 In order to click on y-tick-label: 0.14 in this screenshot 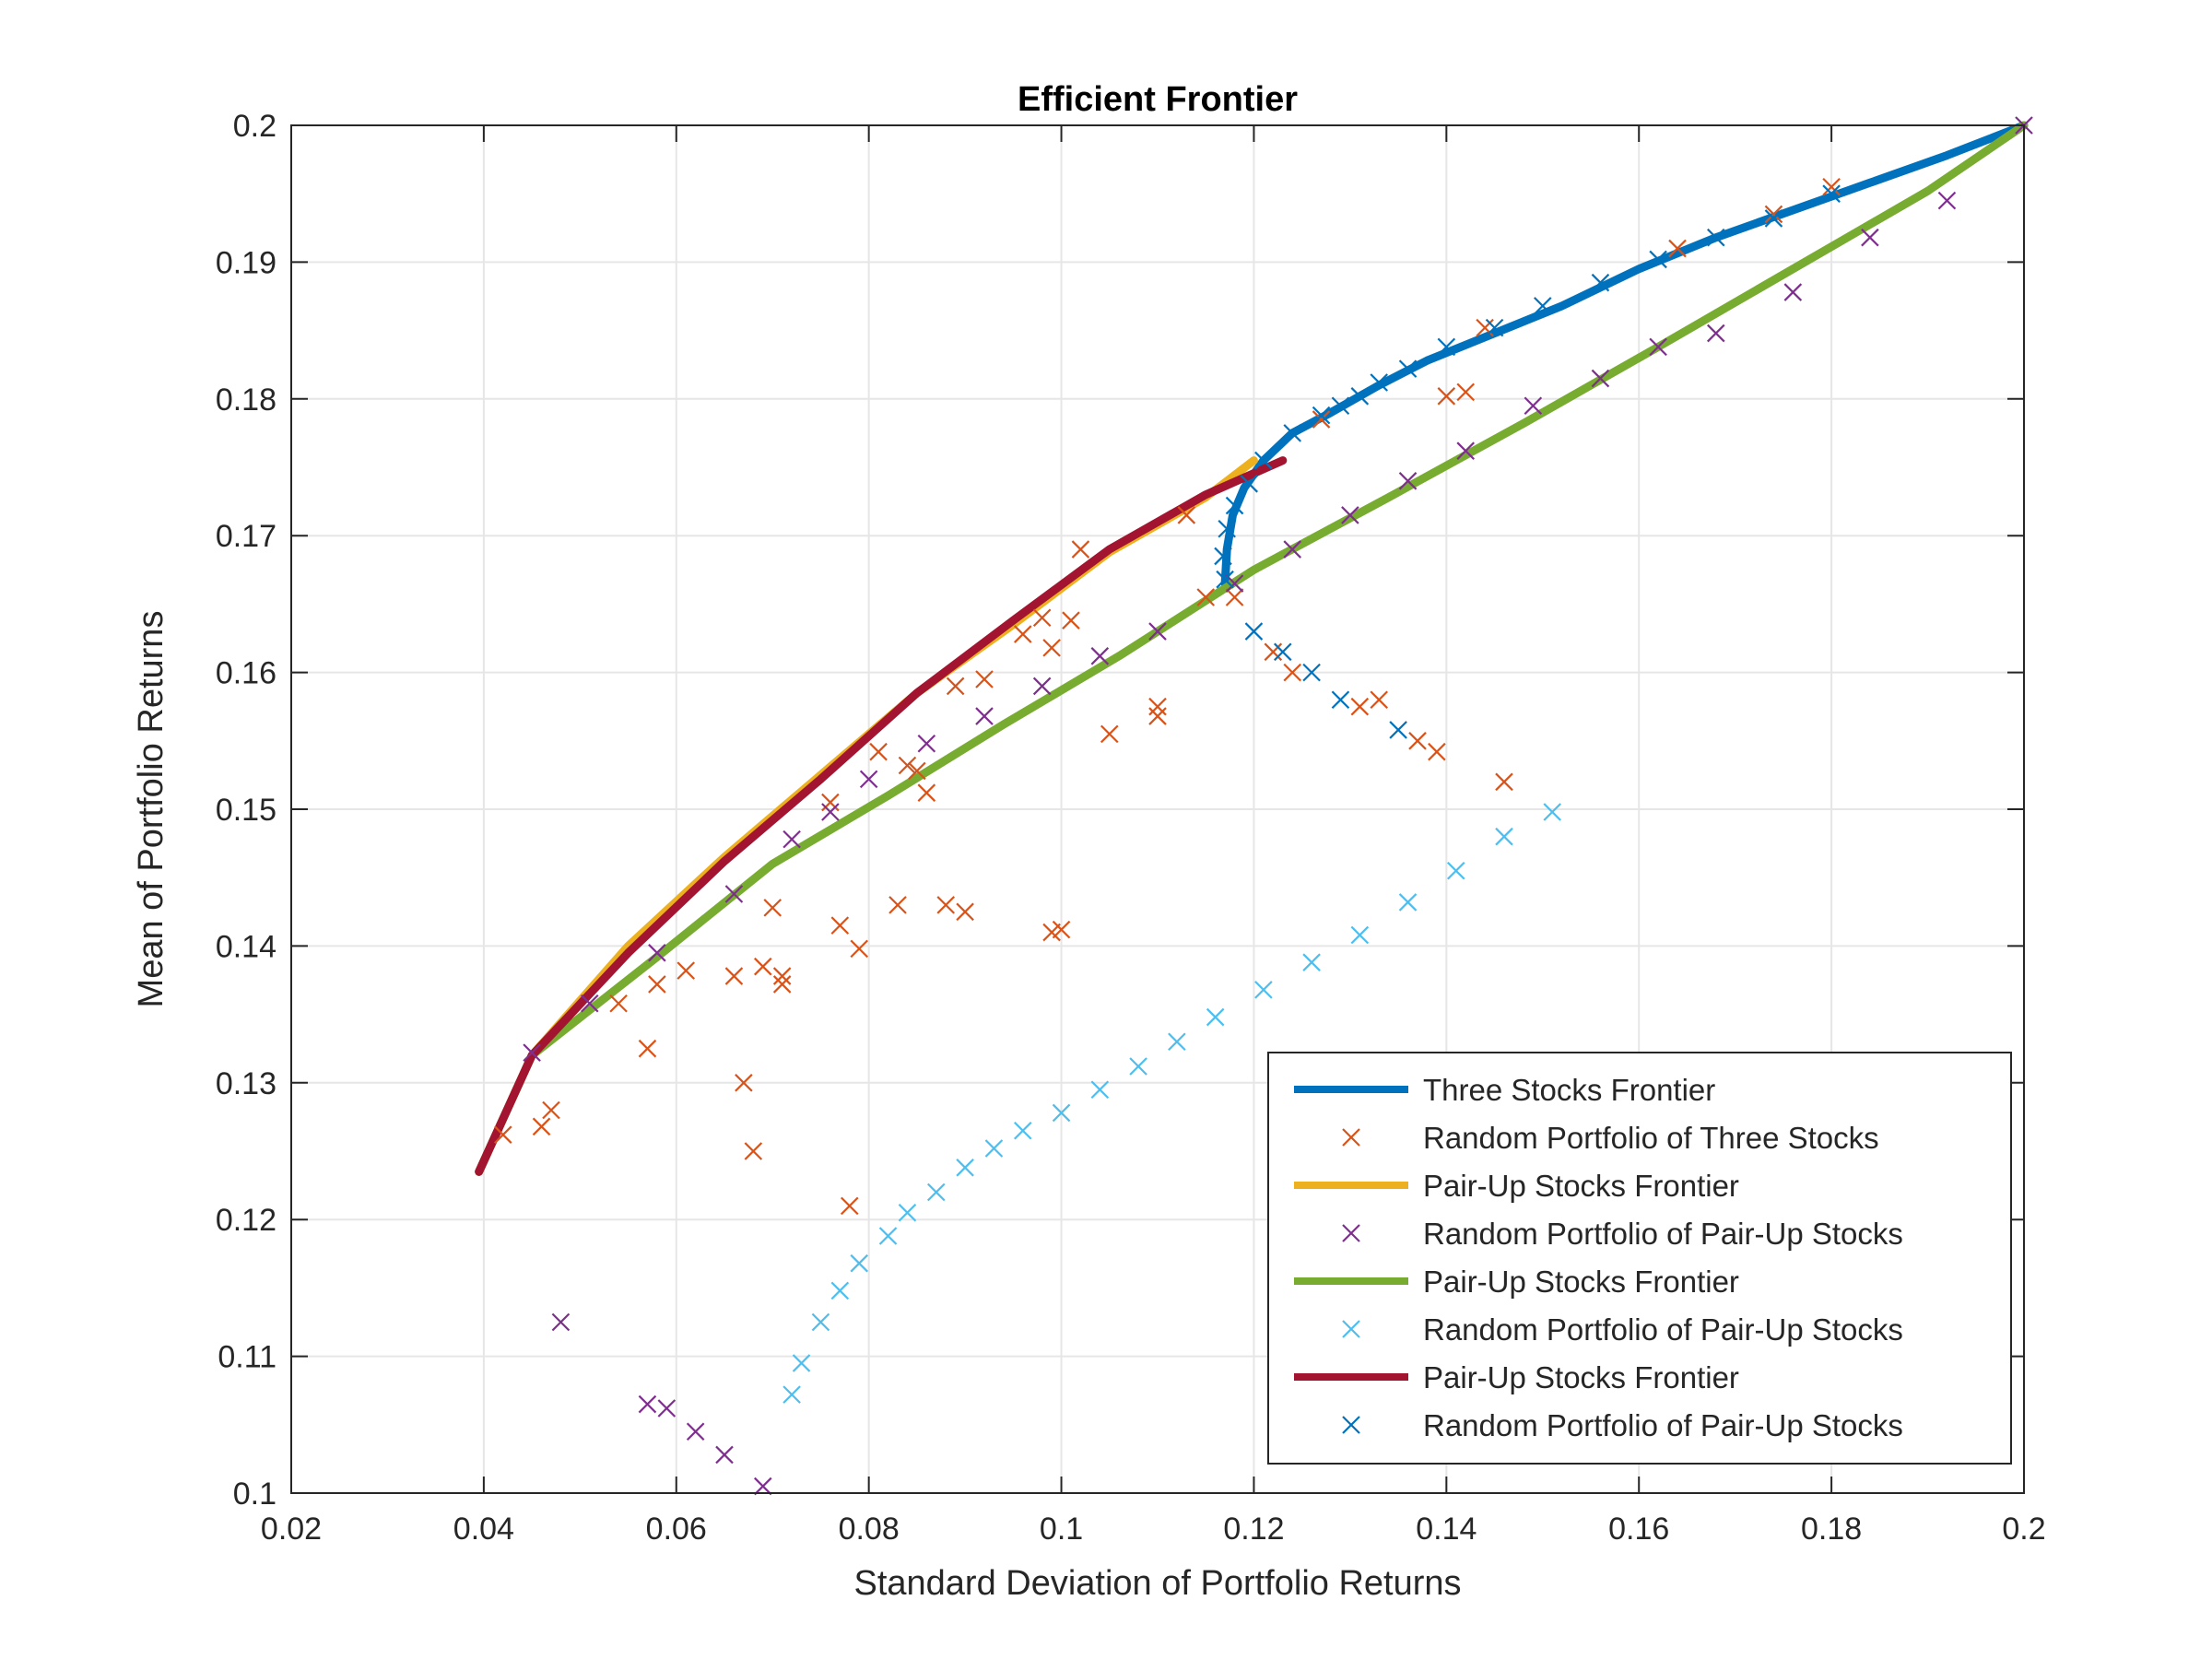, I will do `click(246, 946)`.